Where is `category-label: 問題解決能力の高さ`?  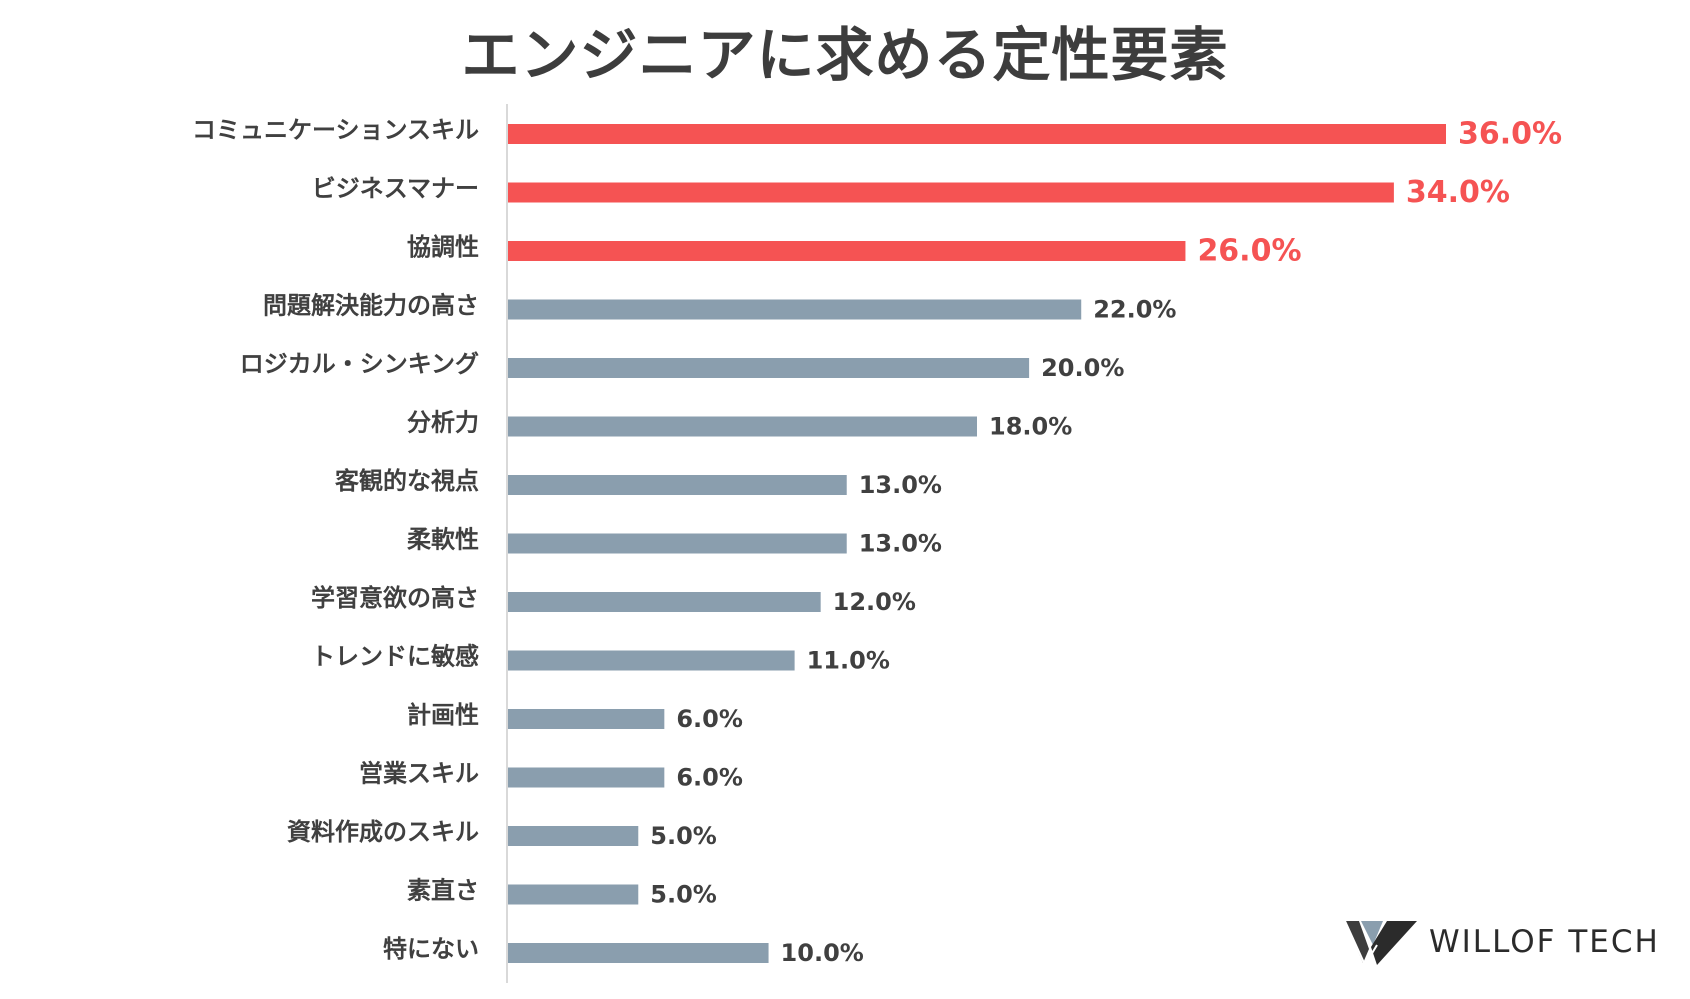
category-label: 問題解決能力の高さ is located at coordinates (371, 306).